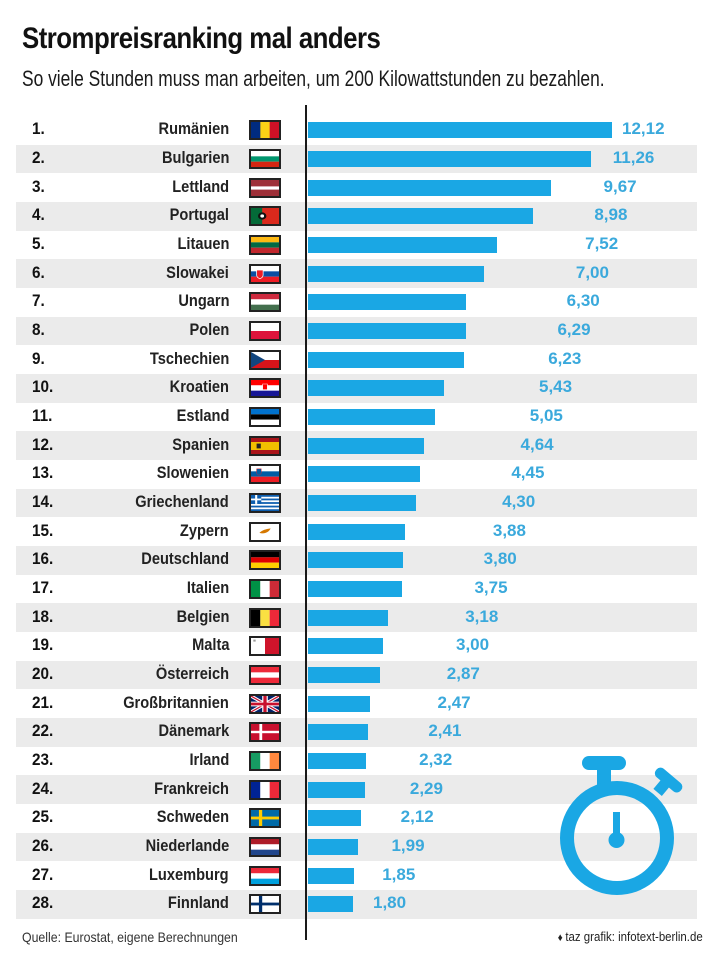 The width and height of the screenshot is (721, 960). What do you see at coordinates (43, 788) in the screenshot?
I see `rank-label: 24.` at bounding box center [43, 788].